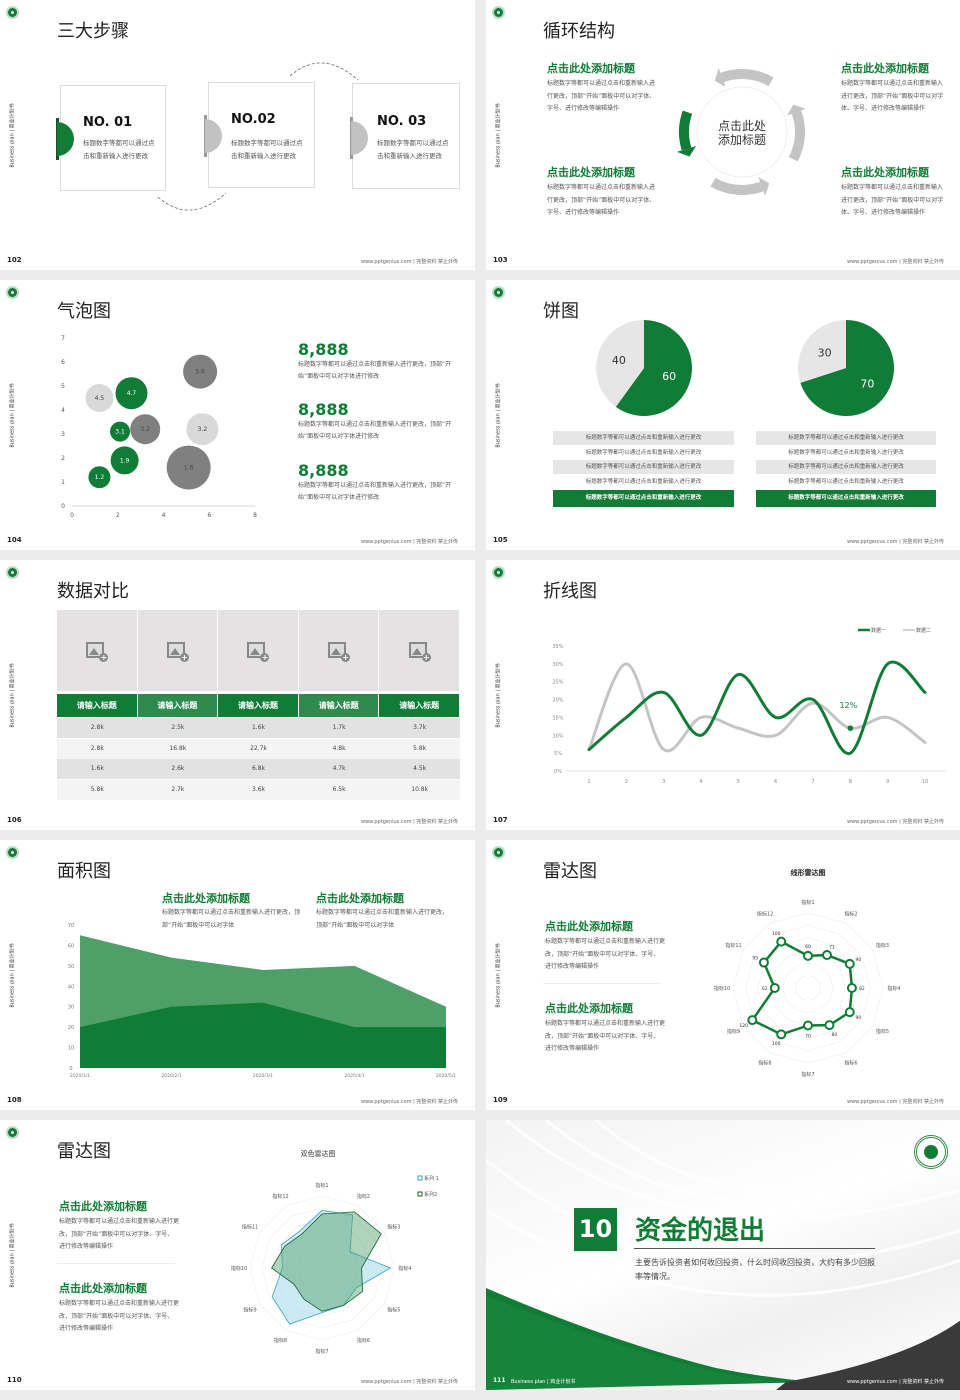 Image resolution: width=960 pixels, height=1400 pixels. Describe the element at coordinates (579, 31) in the screenshot. I see `slide-title: 循环结构` at that location.